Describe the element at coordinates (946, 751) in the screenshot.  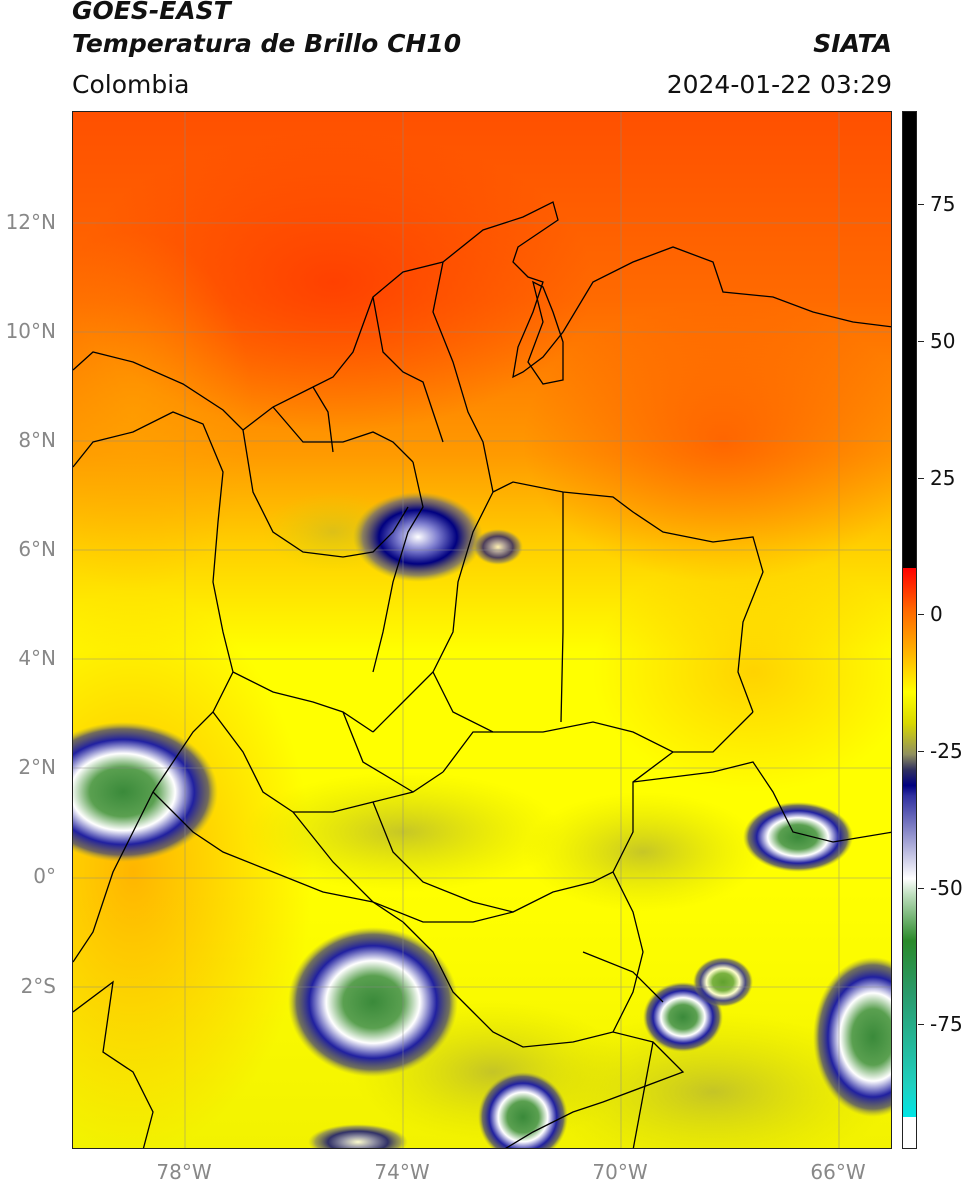
I see `colorbar-label-minus25: -25` at that location.